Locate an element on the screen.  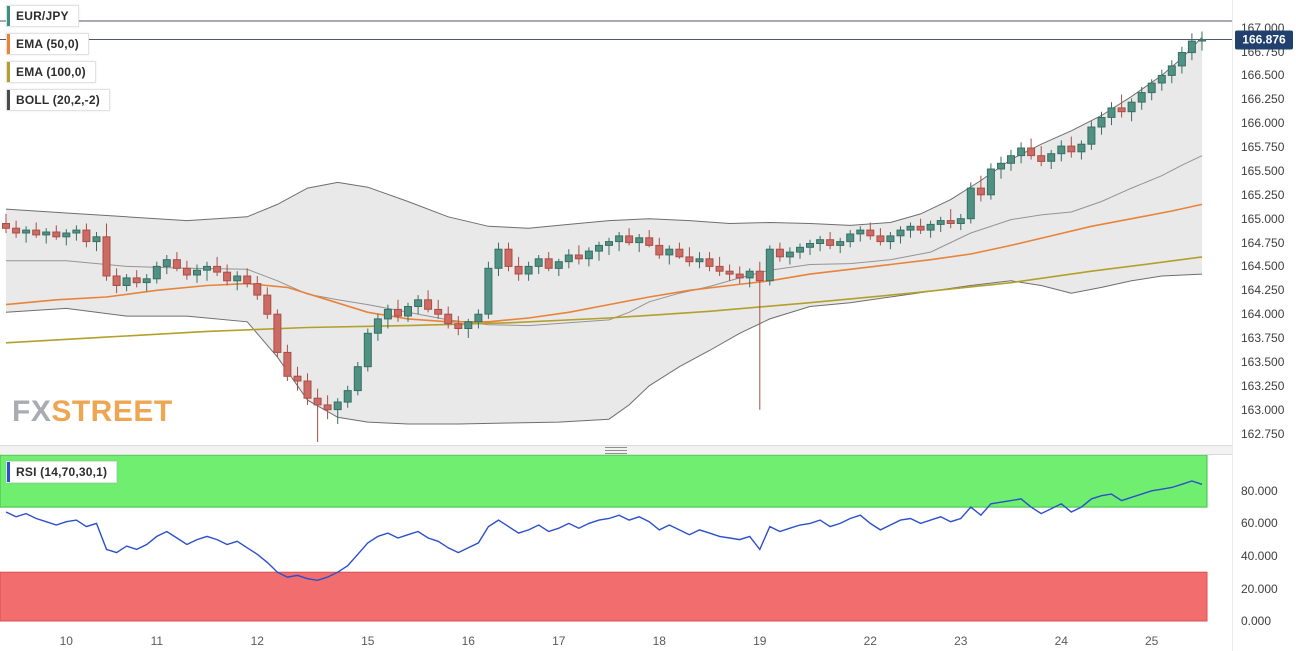
legend-item-label: EUR/JPY is located at coordinates (42, 16).